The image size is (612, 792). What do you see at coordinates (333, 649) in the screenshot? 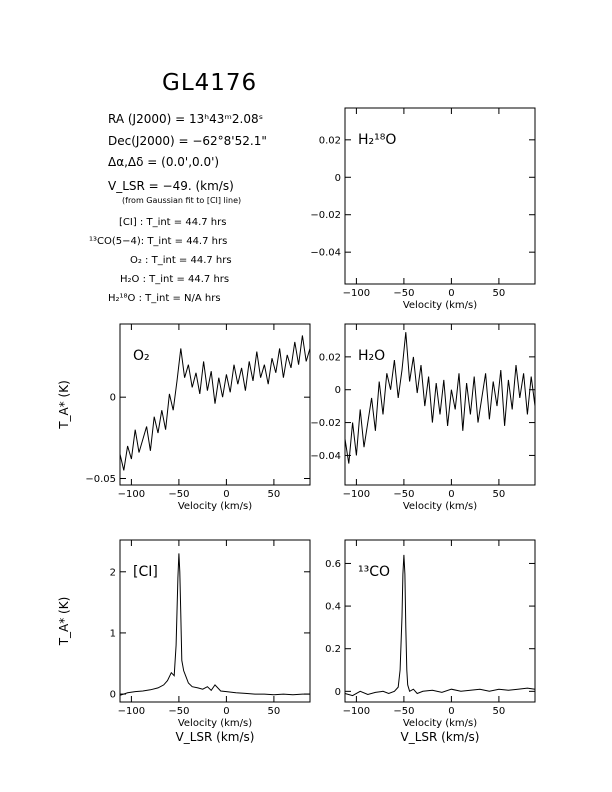
I see `13co-ytick-label: 0.2` at bounding box center [333, 649].